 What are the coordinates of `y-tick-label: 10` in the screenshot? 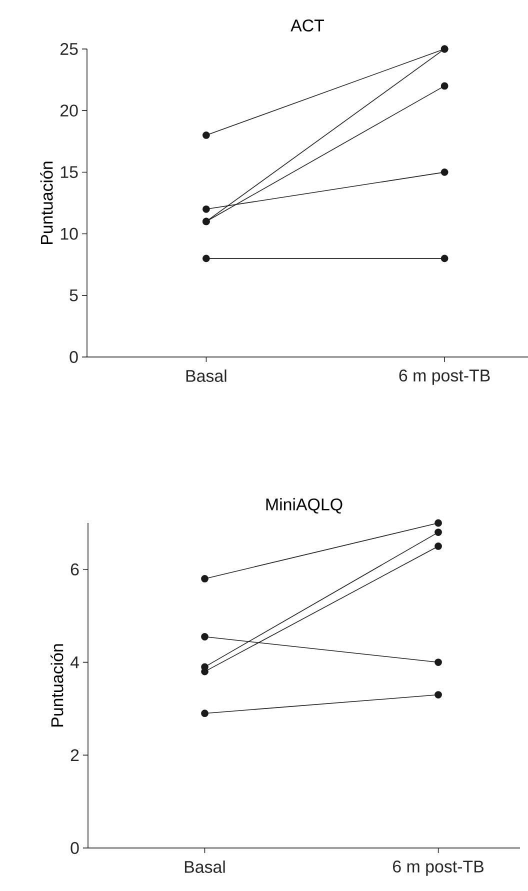 It's located at (69, 234).